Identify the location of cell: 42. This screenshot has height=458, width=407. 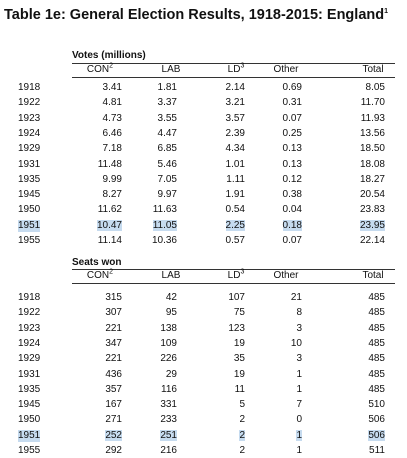
(152, 298).